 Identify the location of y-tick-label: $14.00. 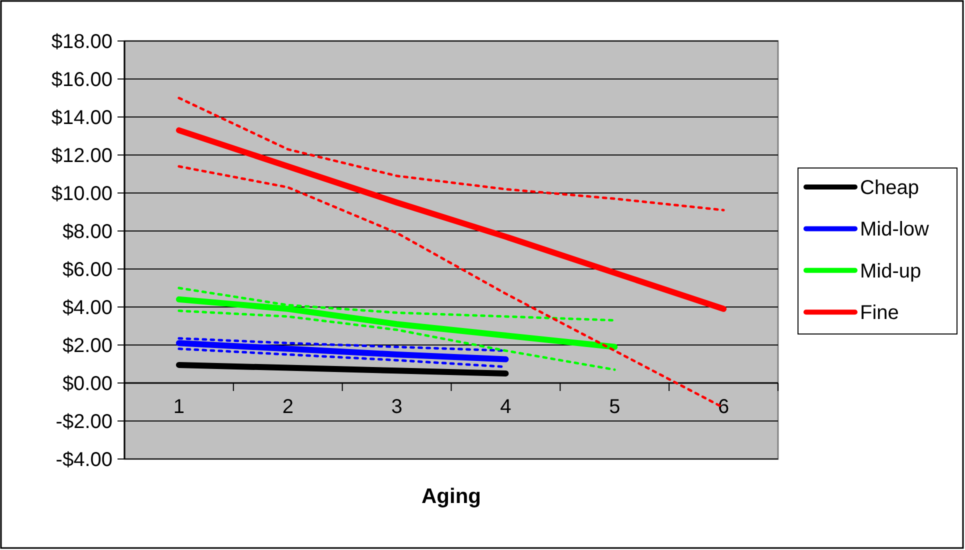
(81, 118).